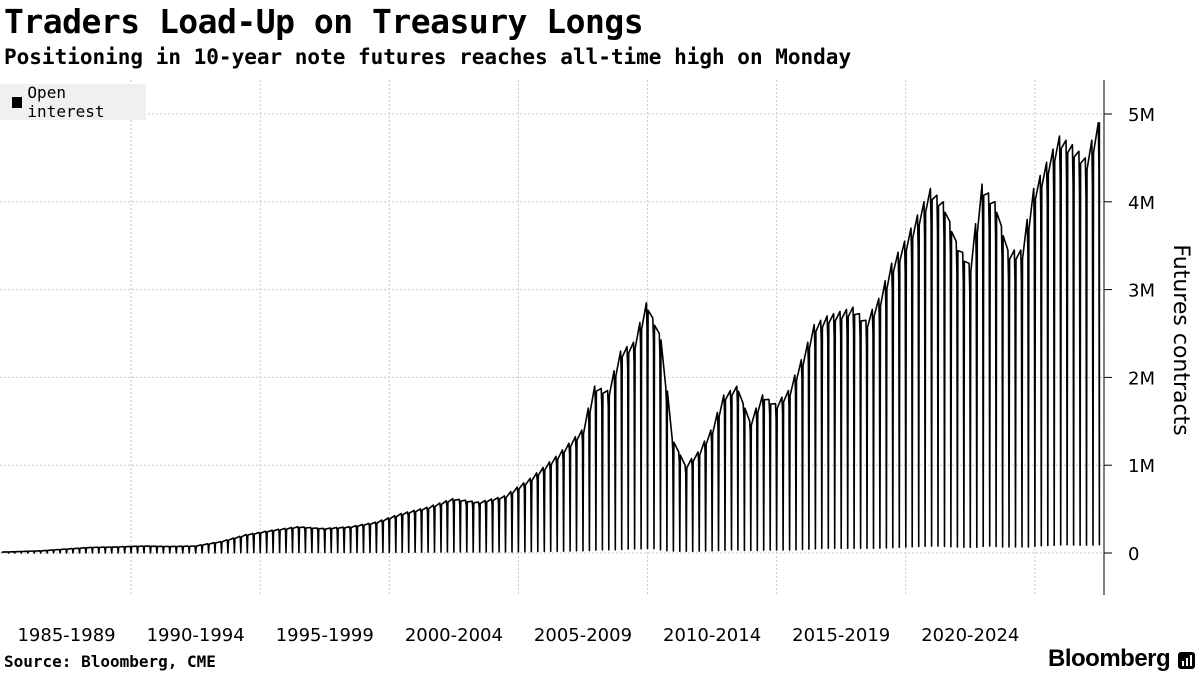 The height and width of the screenshot is (675, 1200). What do you see at coordinates (1141, 378) in the screenshot?
I see `y-tick-label: 2M` at bounding box center [1141, 378].